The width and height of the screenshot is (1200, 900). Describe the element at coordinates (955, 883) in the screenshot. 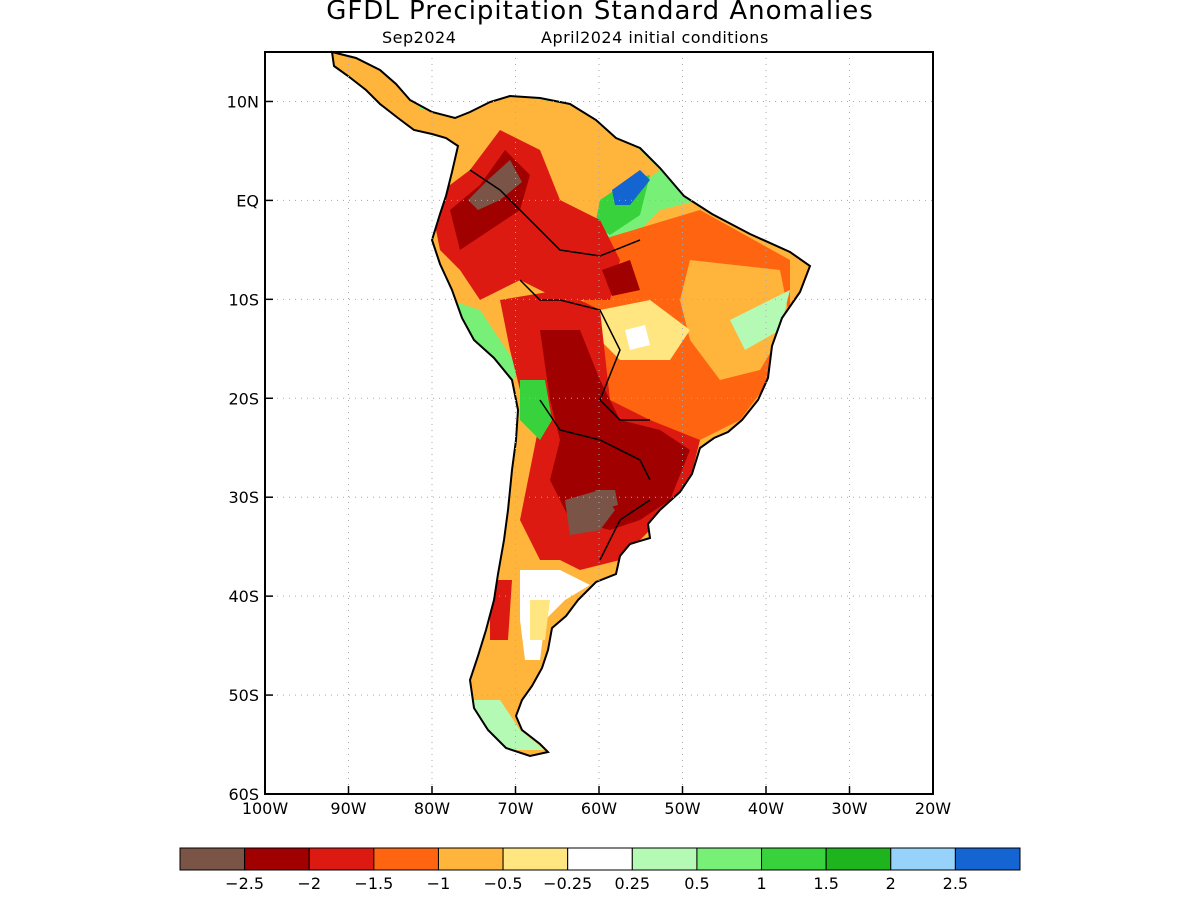

I see `colorbar-label: 2.5` at that location.